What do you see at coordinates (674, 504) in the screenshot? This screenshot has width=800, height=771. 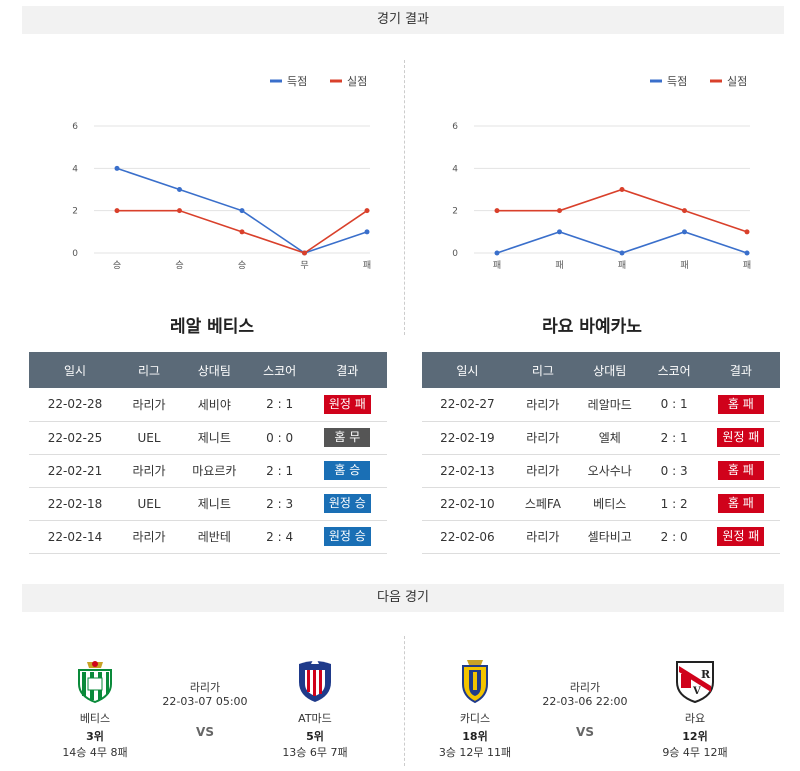 I see `score-cell: 1 : 2` at bounding box center [674, 504].